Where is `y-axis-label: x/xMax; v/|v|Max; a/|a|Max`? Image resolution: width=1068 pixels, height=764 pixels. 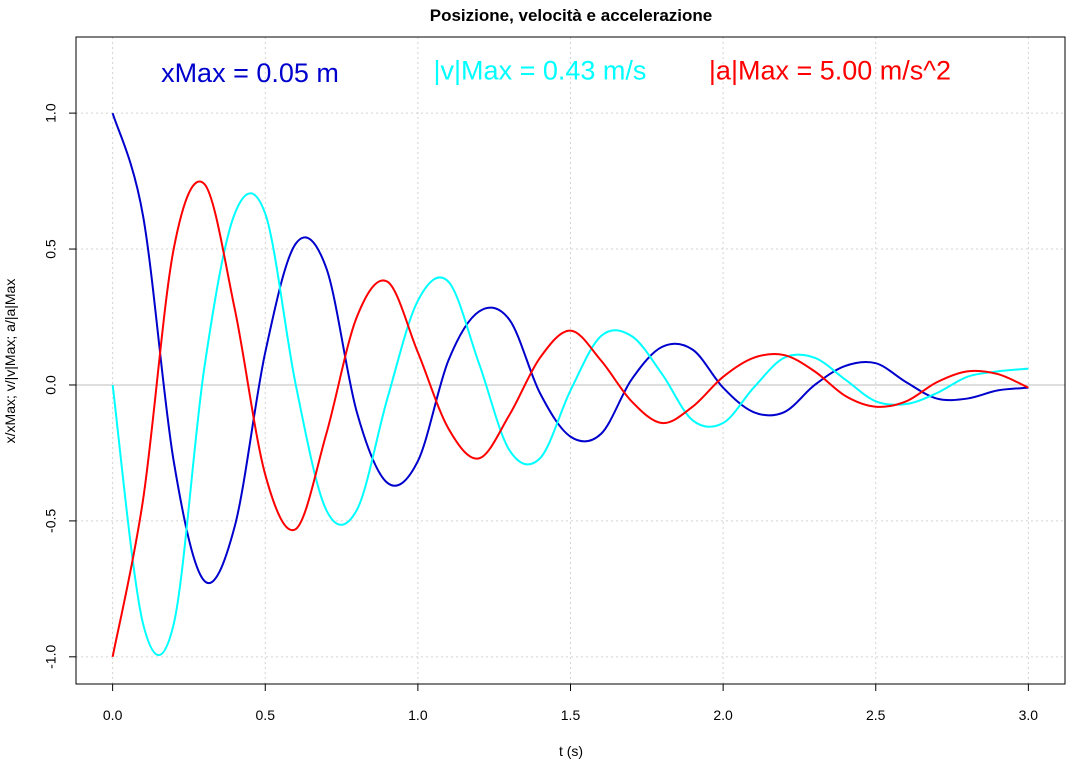 y-axis-label: x/xMax; v/|v|Max; a/|a|Max is located at coordinates (10, 361).